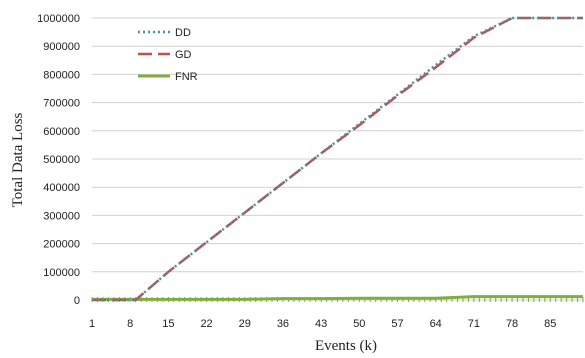 The height and width of the screenshot is (358, 585). I want to click on y-tick-label: 0, so click(77, 301).